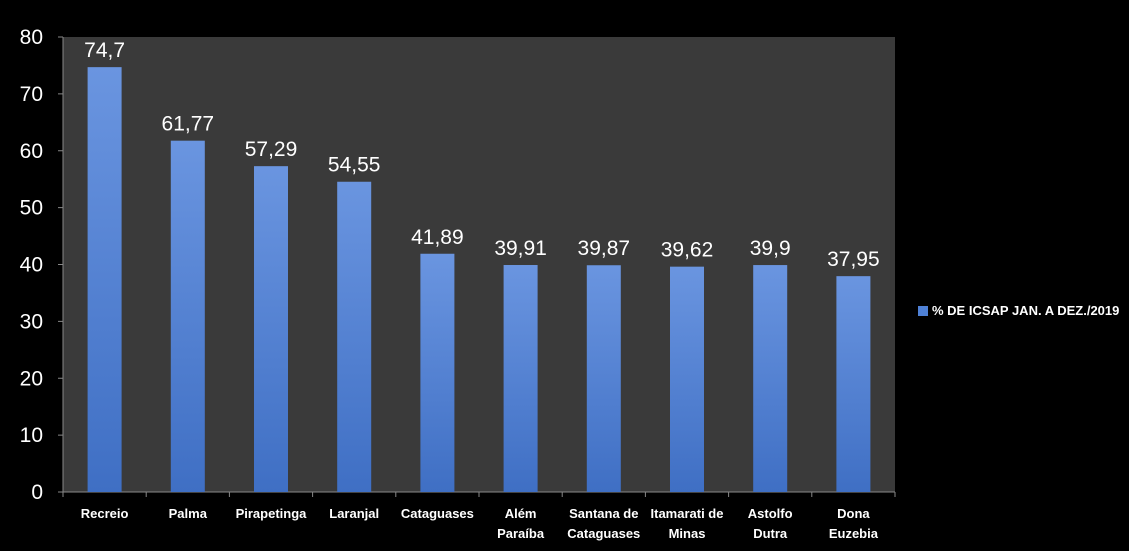 This screenshot has height=551, width=1129. Describe the element at coordinates (31, 378) in the screenshot. I see `y-tick-label: 20` at that location.